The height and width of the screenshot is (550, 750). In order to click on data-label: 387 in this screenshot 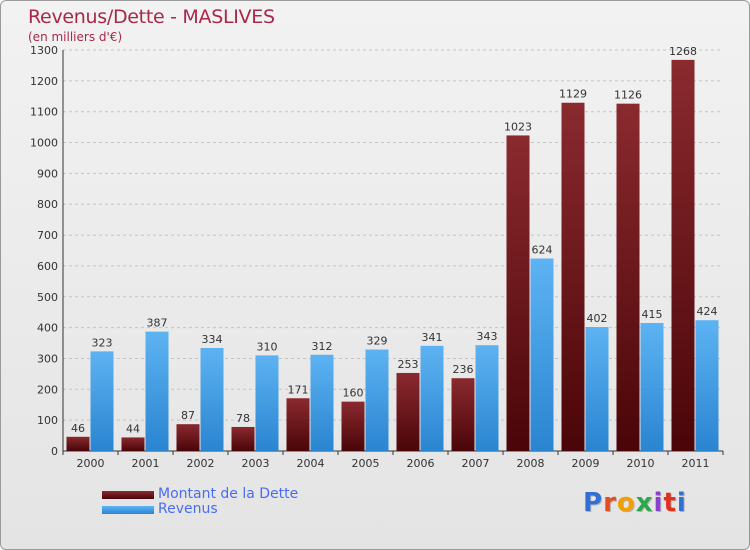, I will do `click(157, 323)`.